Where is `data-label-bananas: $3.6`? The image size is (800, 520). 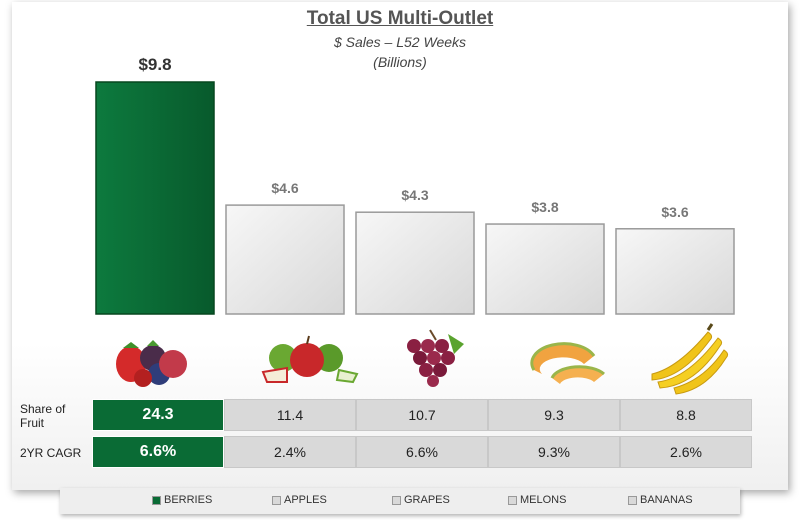 data-label-bananas: $3.6 is located at coordinates (674, 212).